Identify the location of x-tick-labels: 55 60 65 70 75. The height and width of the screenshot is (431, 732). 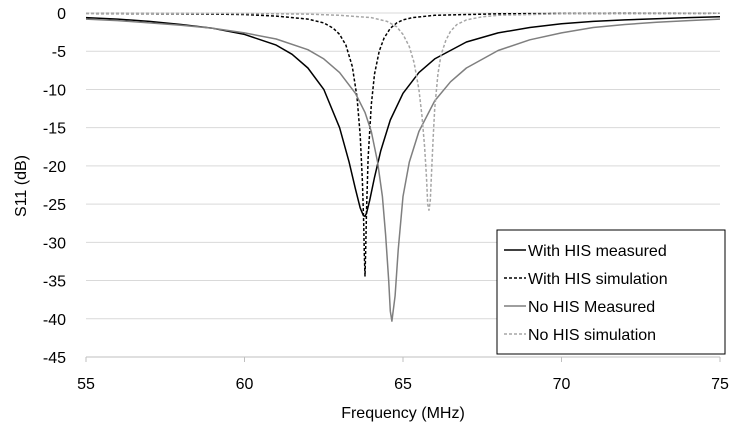
(403, 384).